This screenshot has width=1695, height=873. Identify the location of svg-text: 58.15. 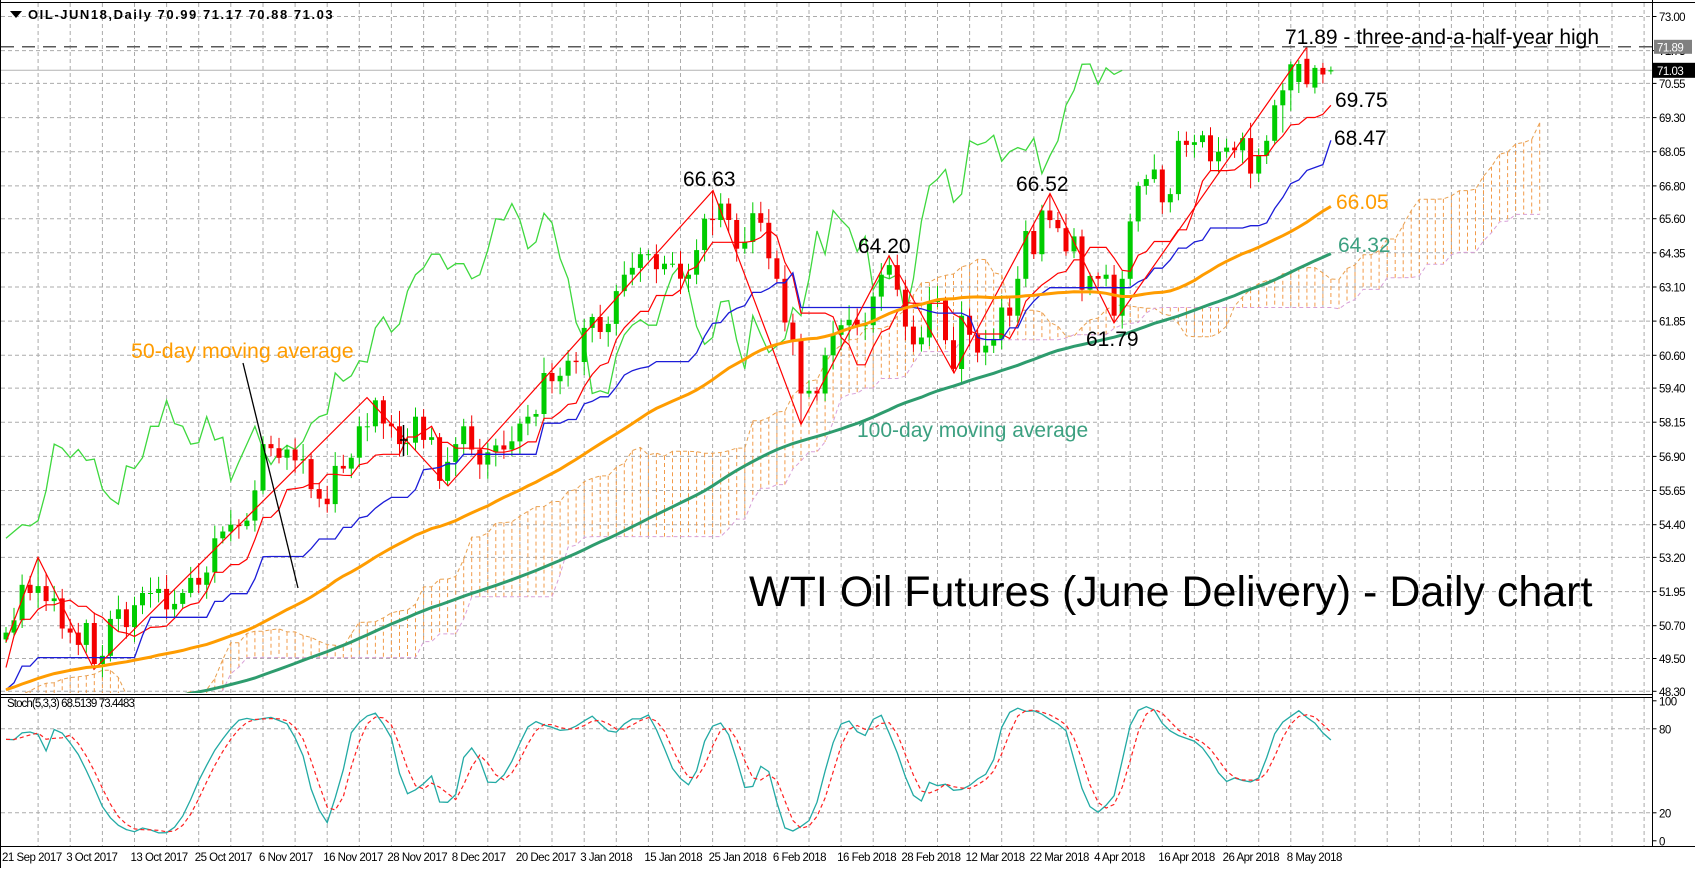
(1672, 424).